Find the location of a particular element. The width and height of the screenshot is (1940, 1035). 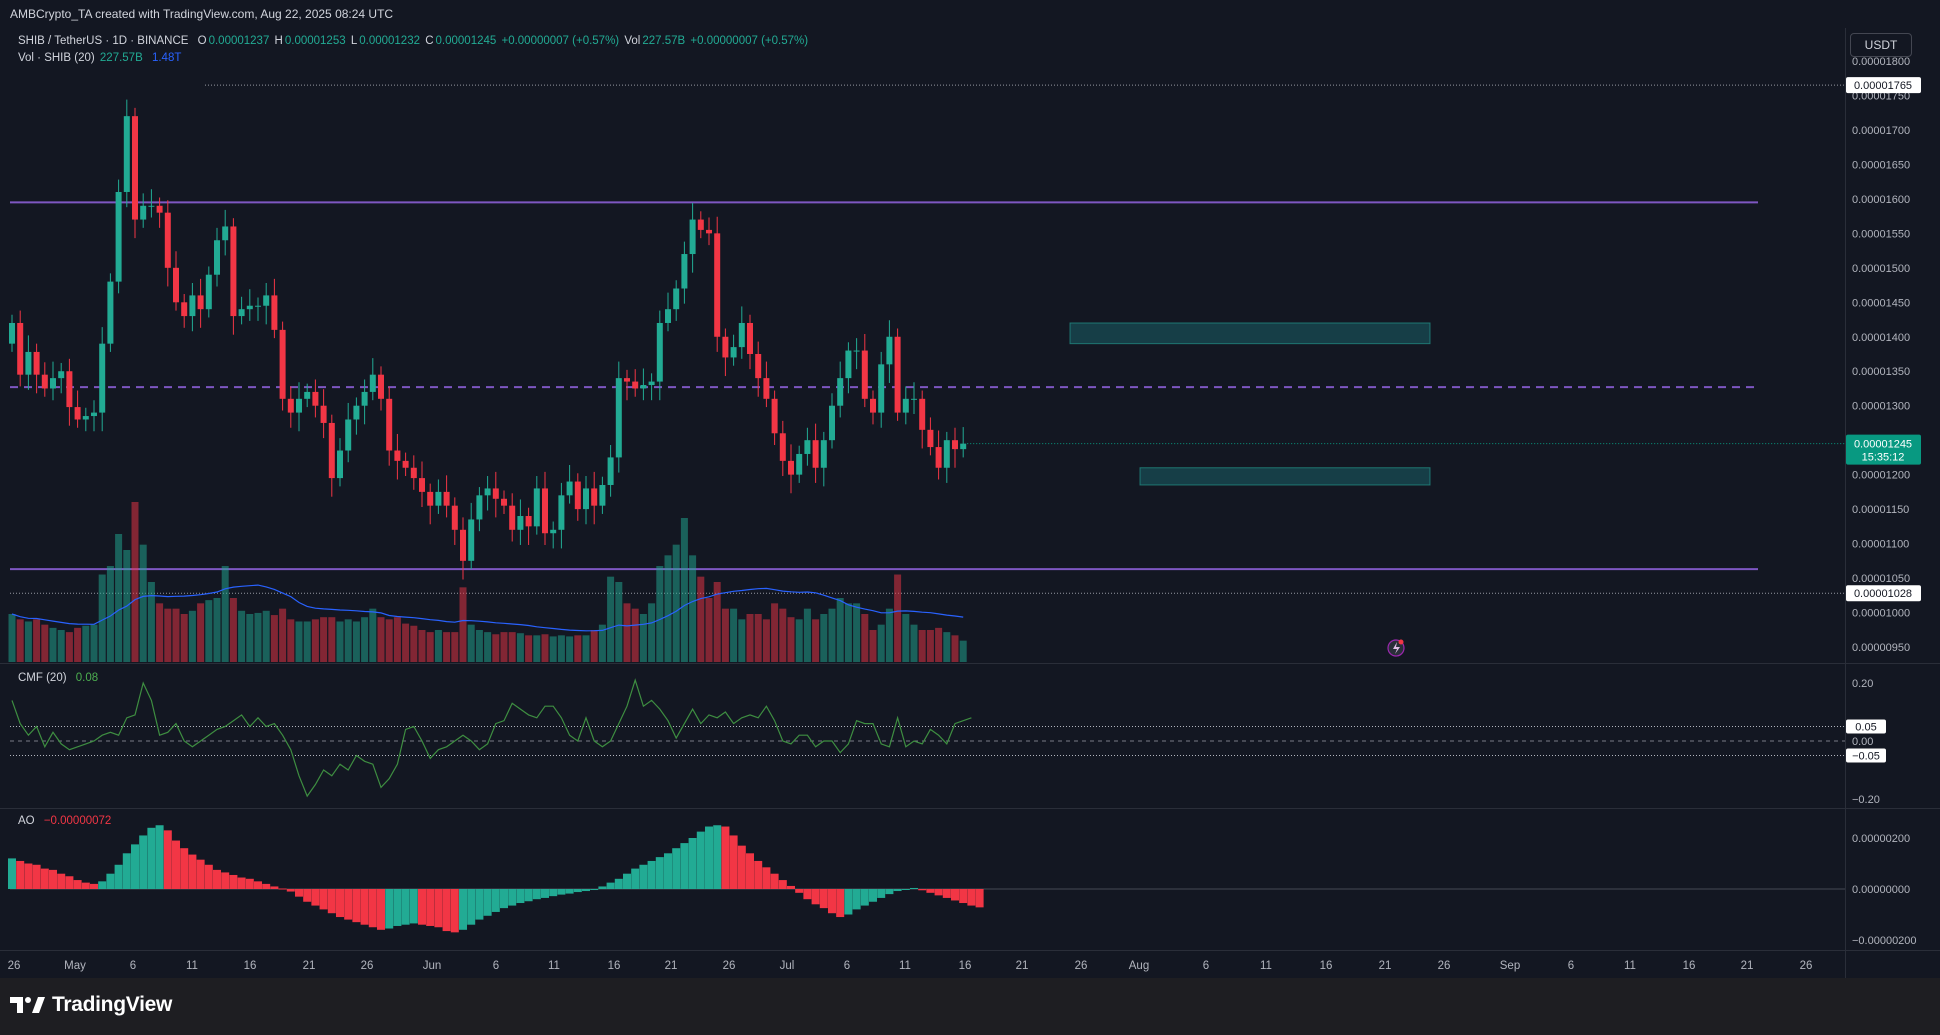

volume-ma-line is located at coordinates (487, 608).